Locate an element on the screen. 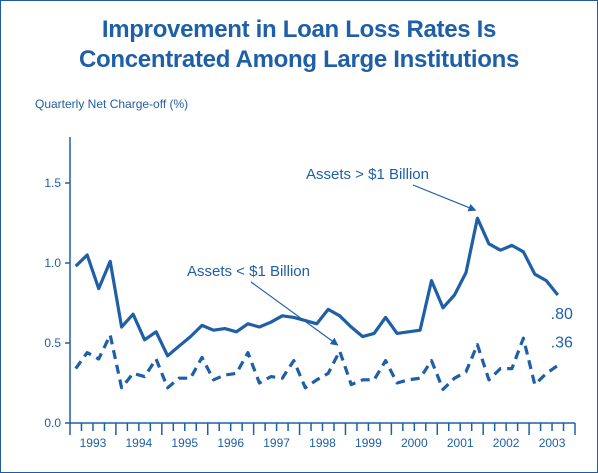  series-line-small-institutions is located at coordinates (316, 362).